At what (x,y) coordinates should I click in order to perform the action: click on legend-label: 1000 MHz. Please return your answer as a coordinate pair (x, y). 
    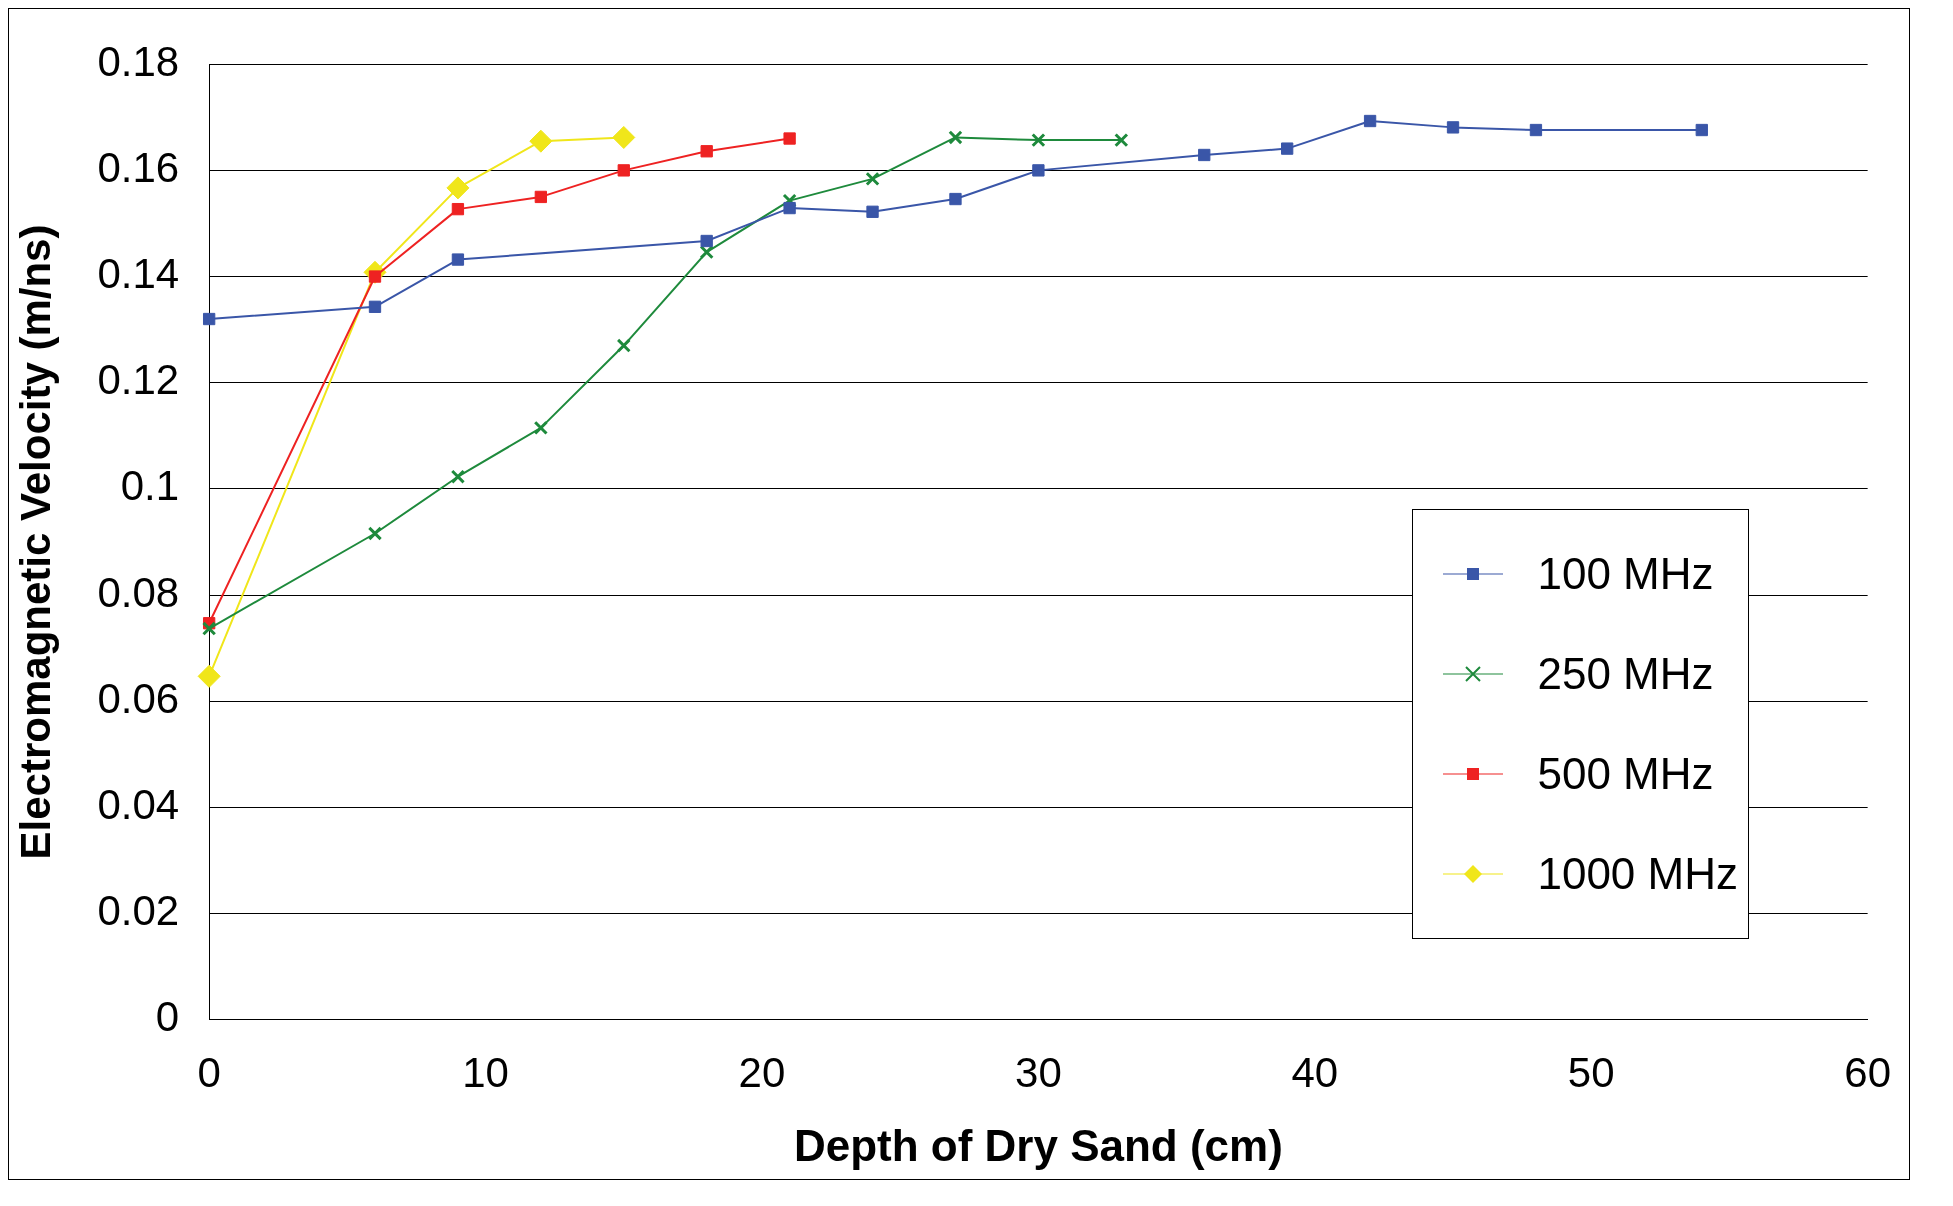
    Looking at the image, I should click on (1637, 874).